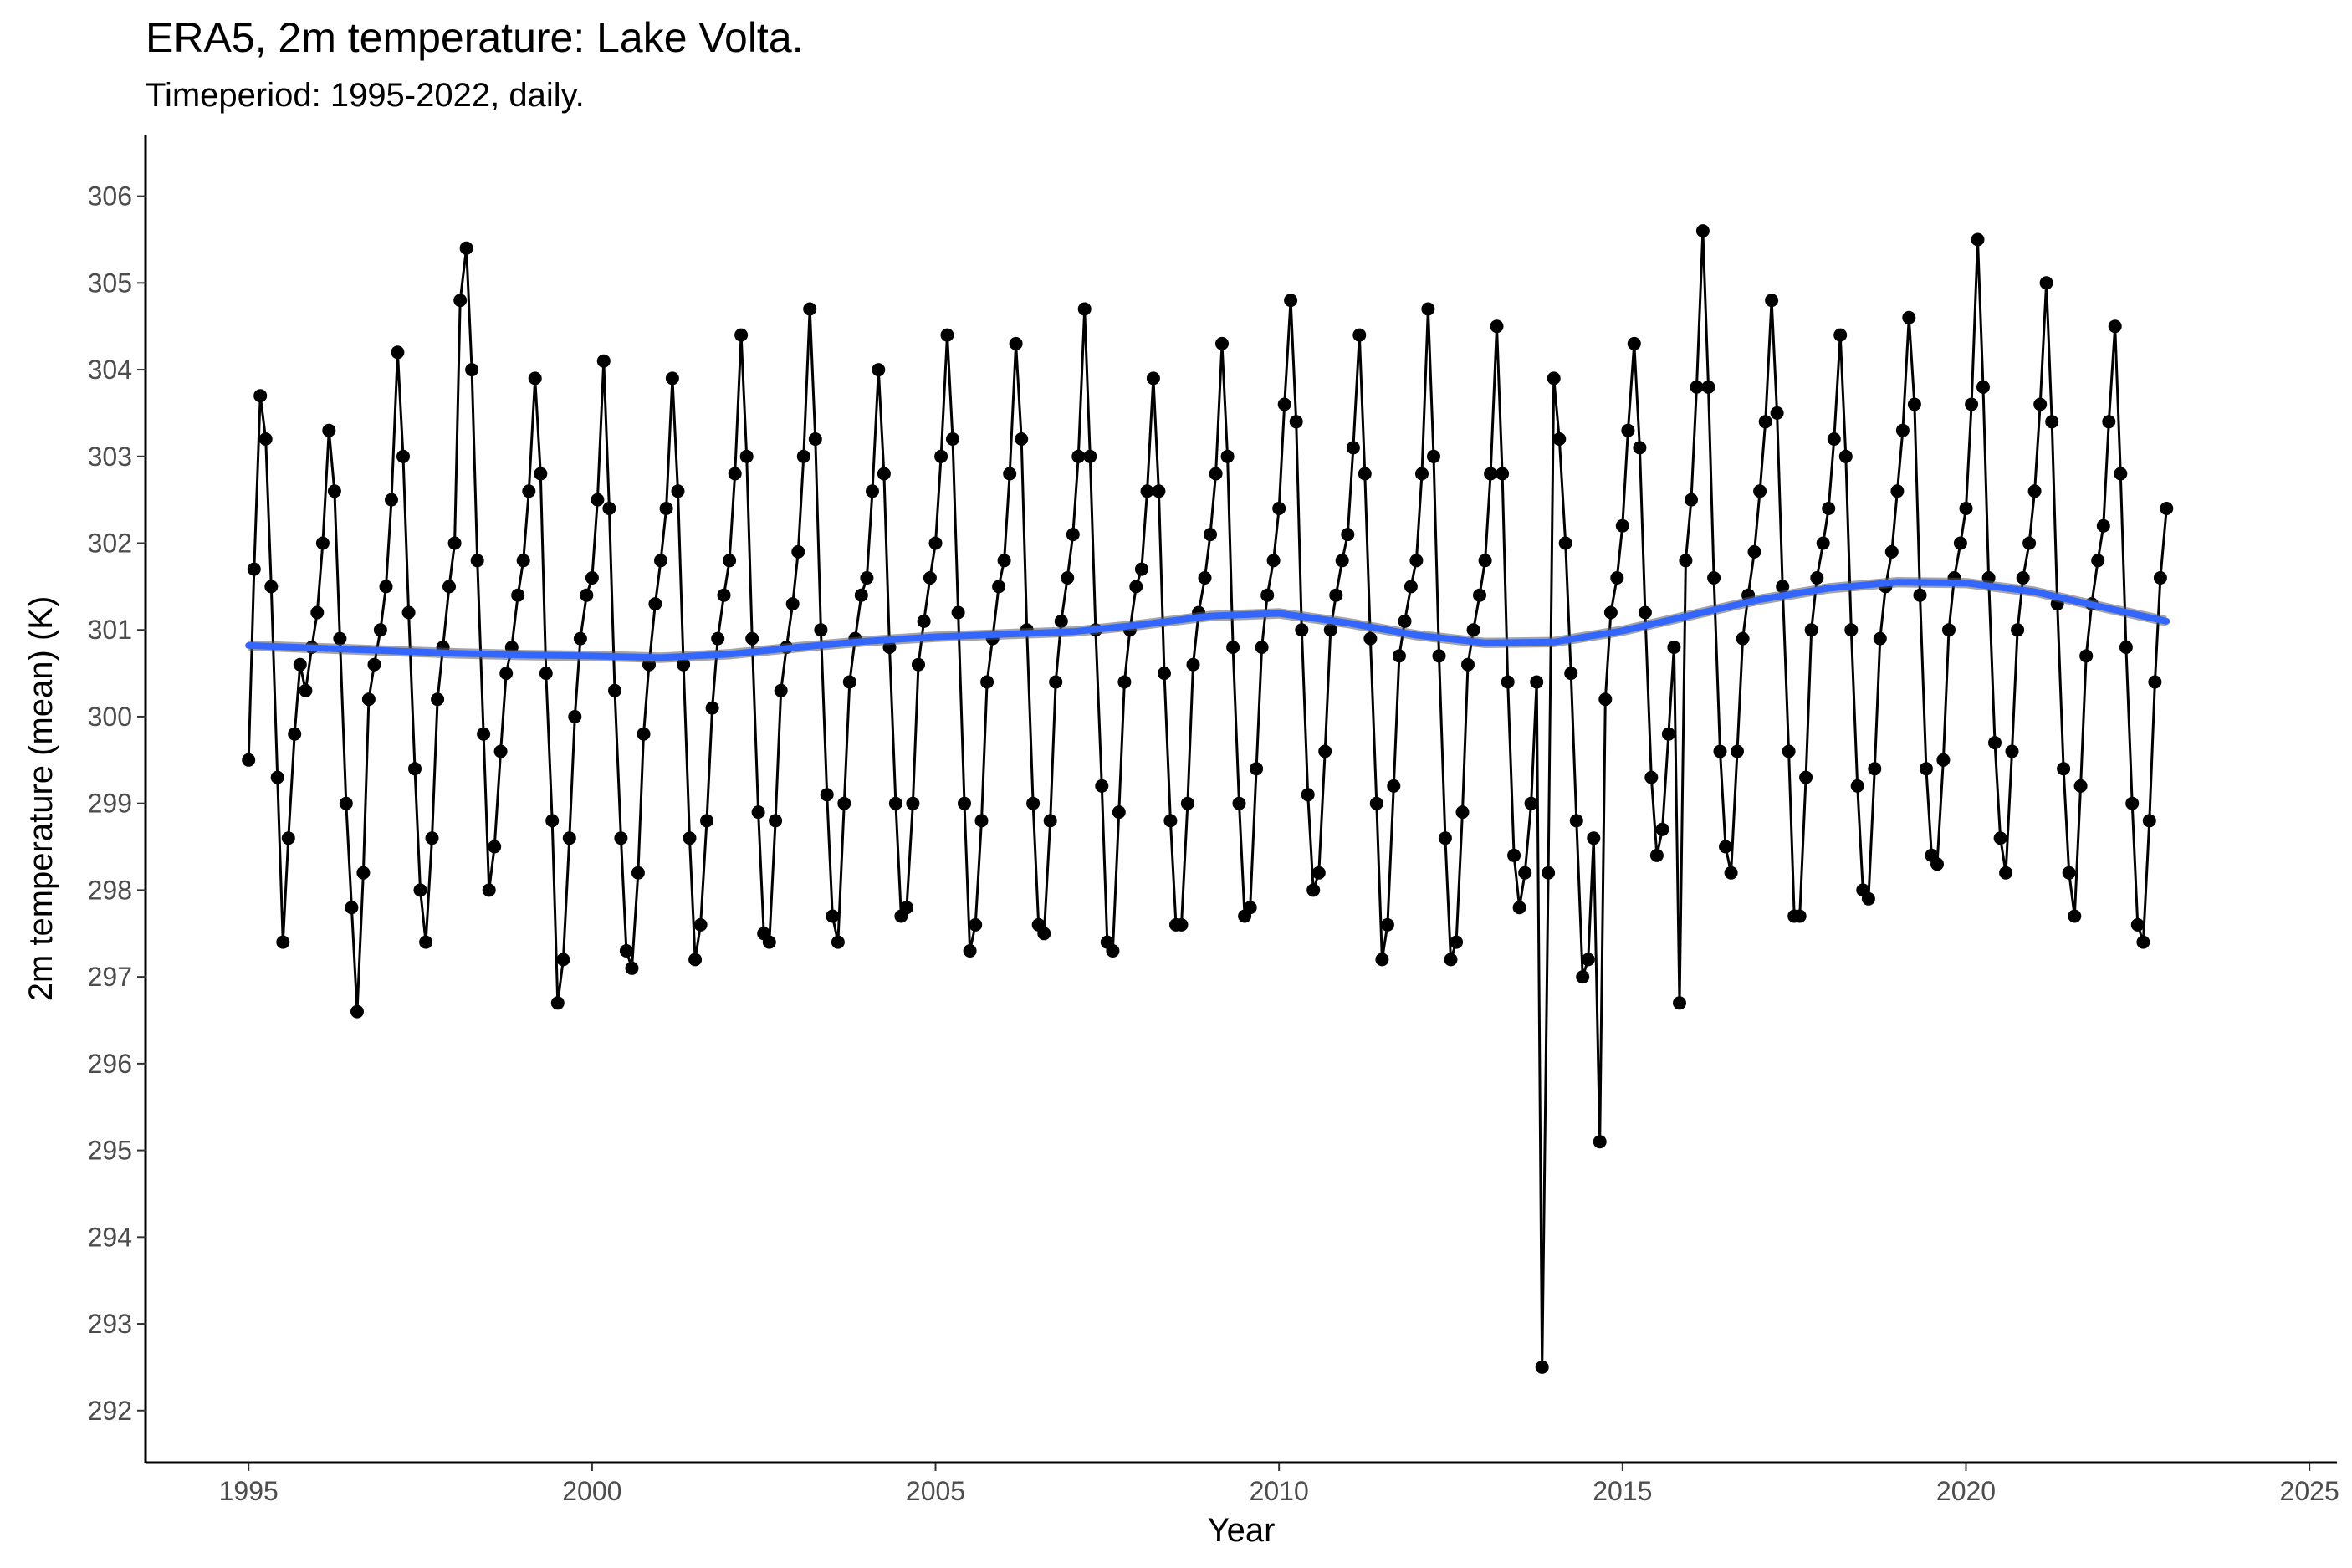 This screenshot has height=1568, width=2352. What do you see at coordinates (249, 1491) in the screenshot?
I see `x-tick-label: 1995` at bounding box center [249, 1491].